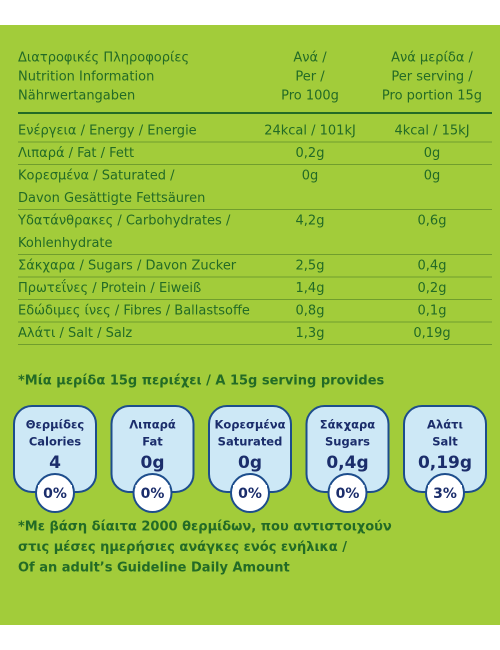  Describe the element at coordinates (250, 442) in the screenshot. I see `badge-label: Saturated` at that location.